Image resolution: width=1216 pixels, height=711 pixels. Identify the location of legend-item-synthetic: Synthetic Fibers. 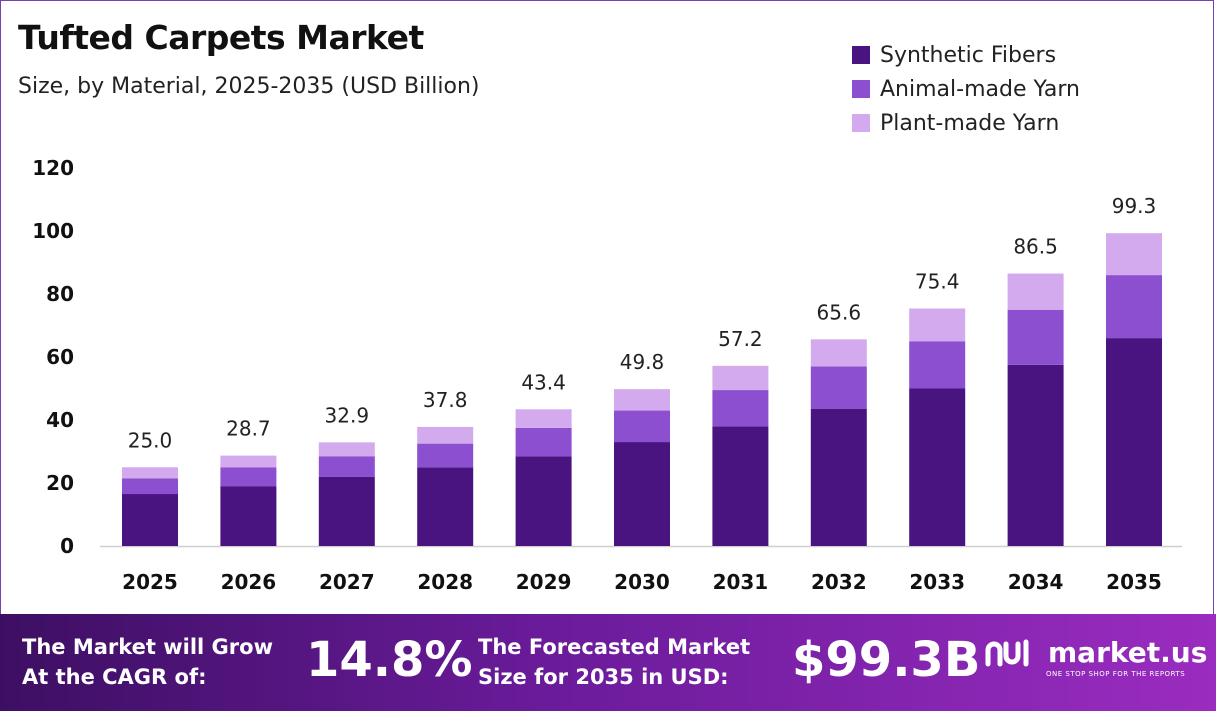
(966, 55).